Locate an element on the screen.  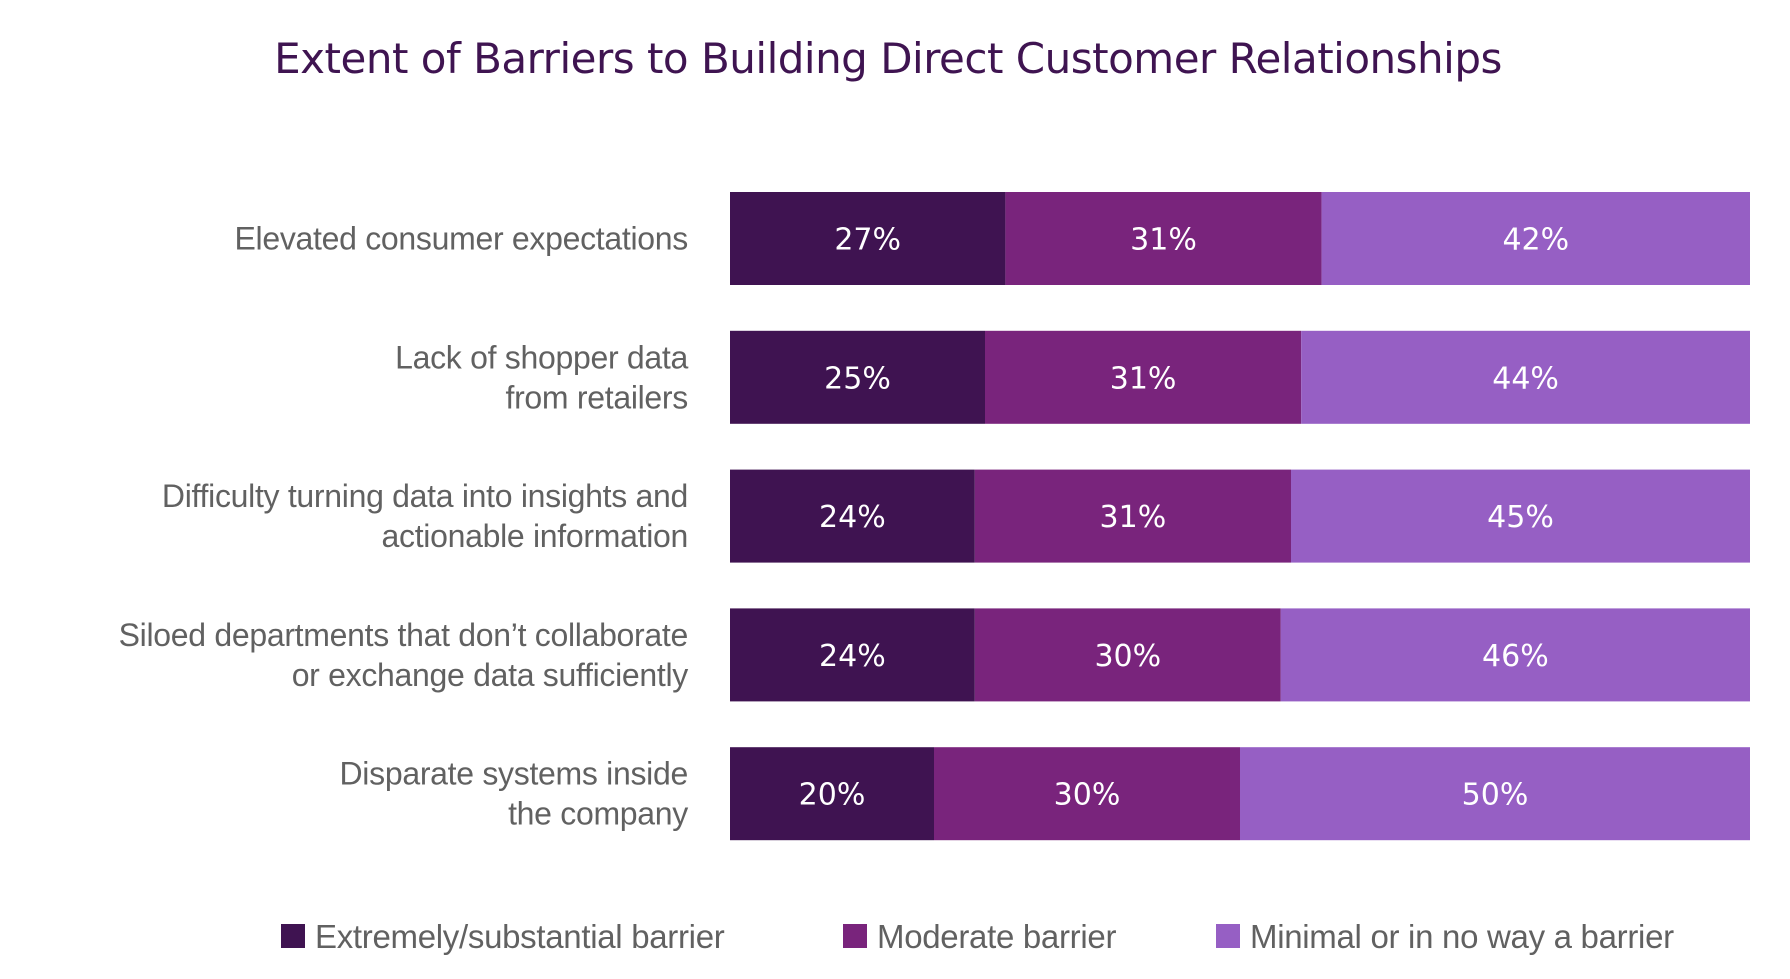
value-label: 27% is located at coordinates (867, 240).